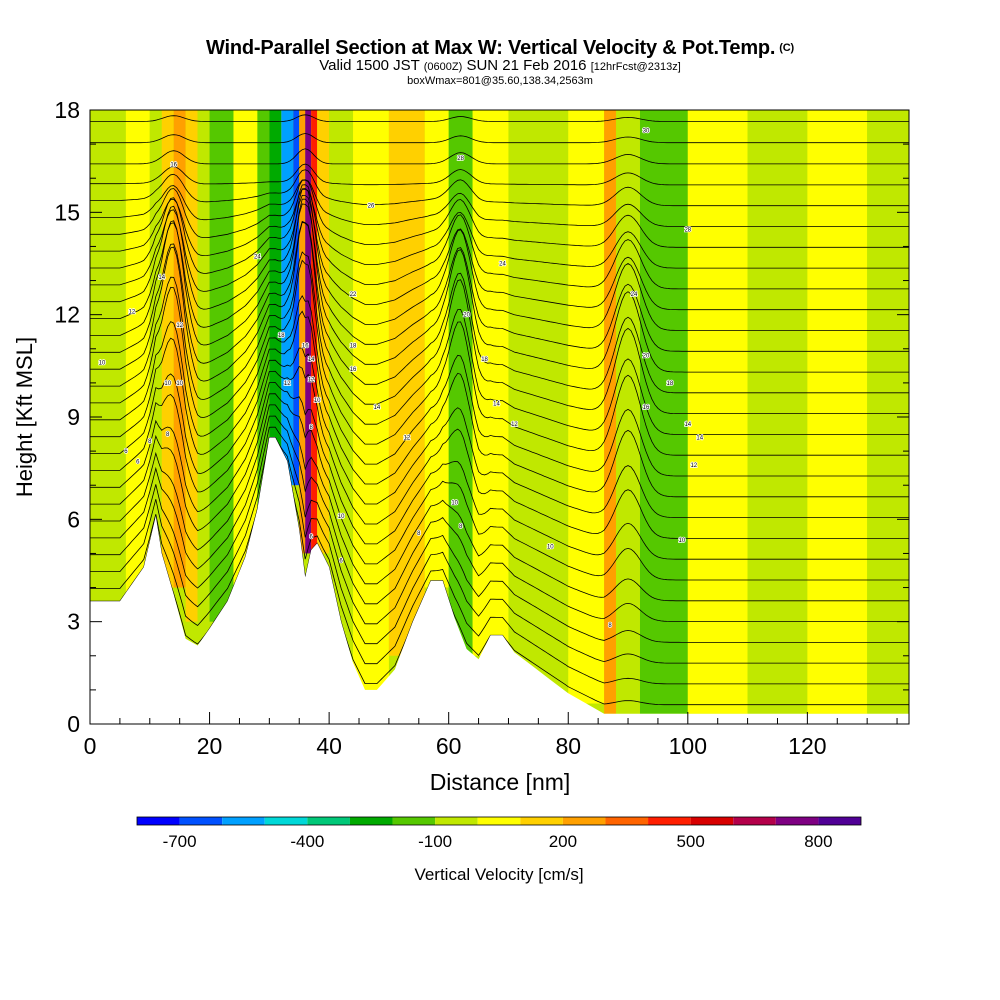 The height and width of the screenshot is (1000, 1000). I want to click on contour-label-27: 6, so click(341, 561).